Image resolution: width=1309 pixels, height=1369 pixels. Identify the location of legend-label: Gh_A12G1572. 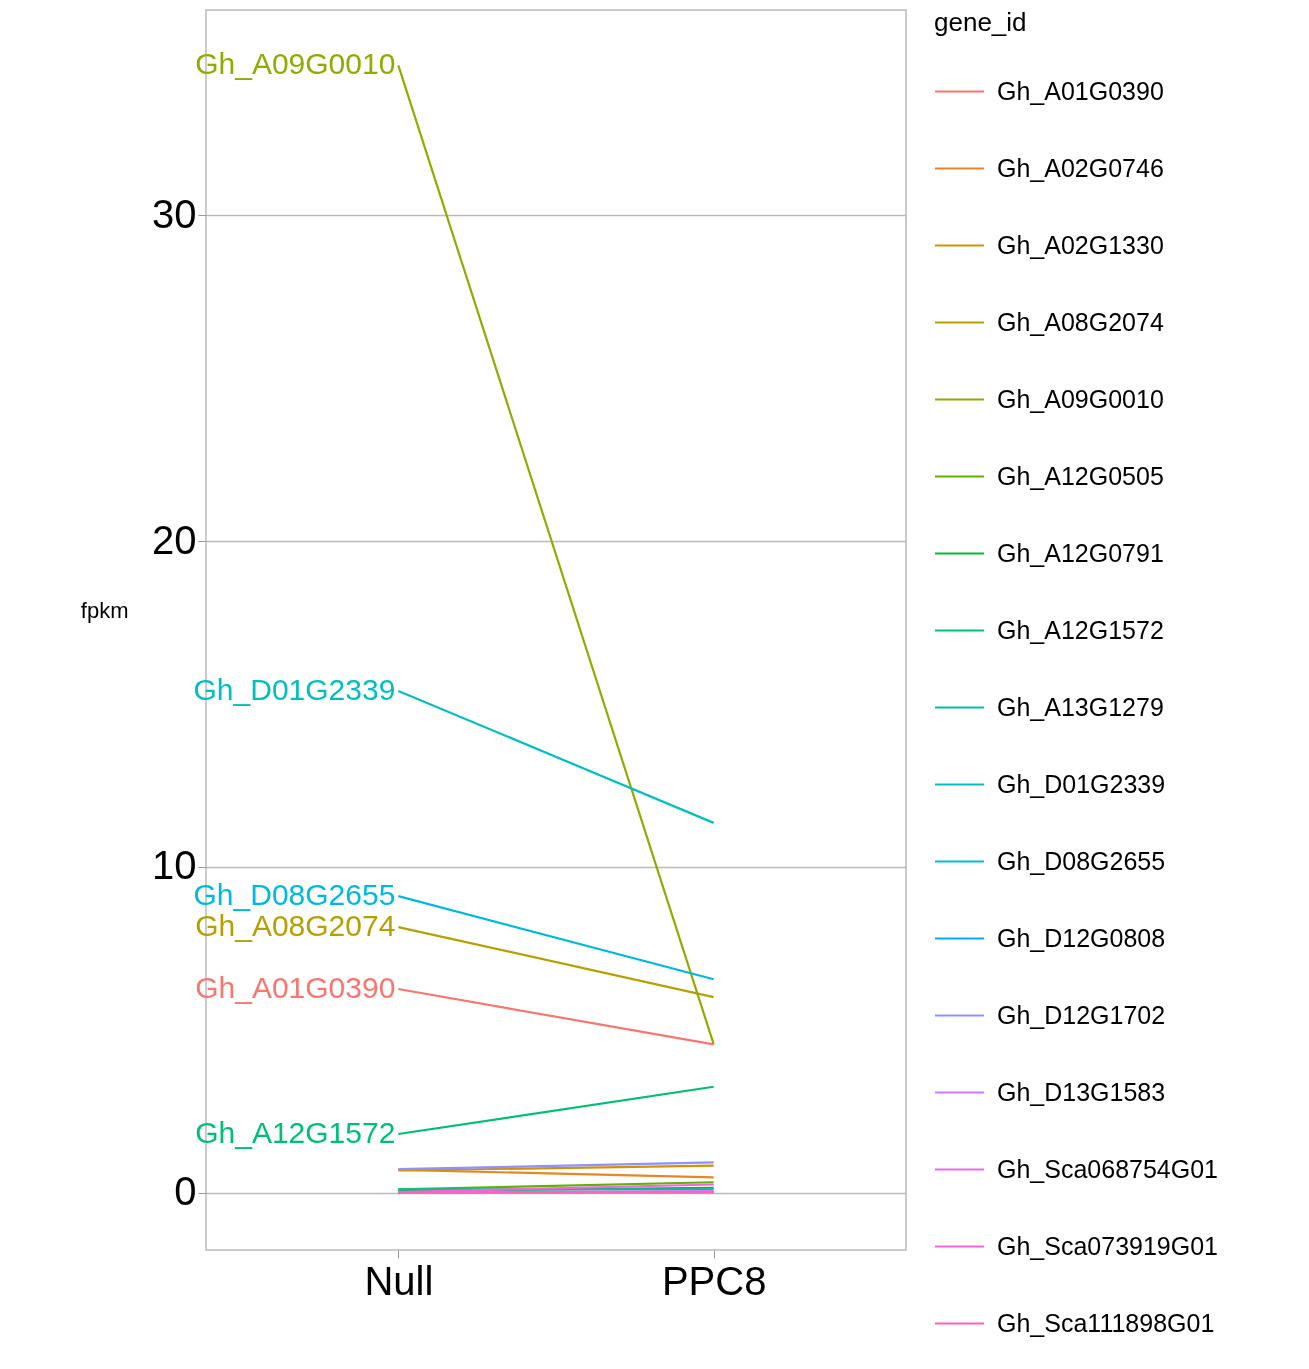
(1080, 629).